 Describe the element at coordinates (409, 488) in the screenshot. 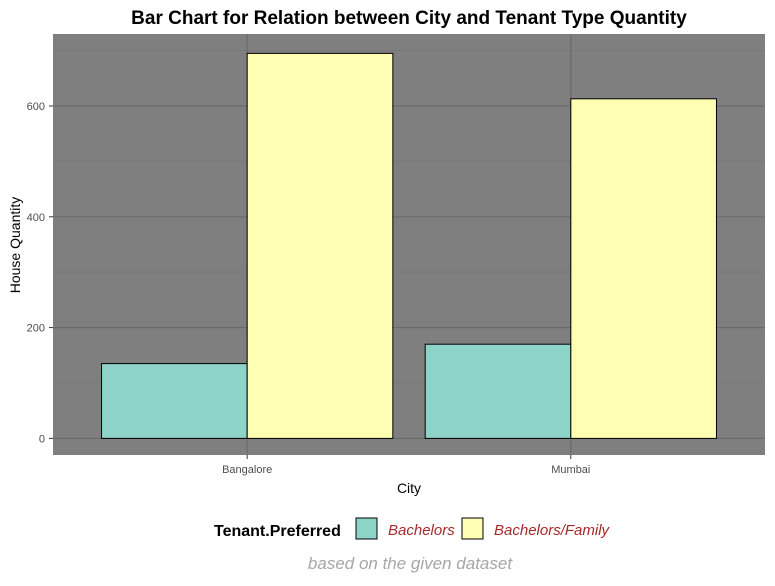

I see `x-axis-title: City` at that location.